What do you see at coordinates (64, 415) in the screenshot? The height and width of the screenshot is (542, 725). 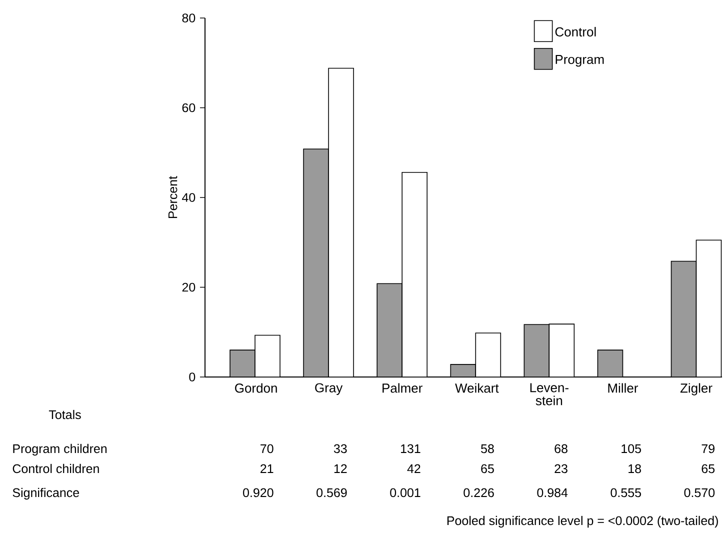 I see `text: Totals` at bounding box center [64, 415].